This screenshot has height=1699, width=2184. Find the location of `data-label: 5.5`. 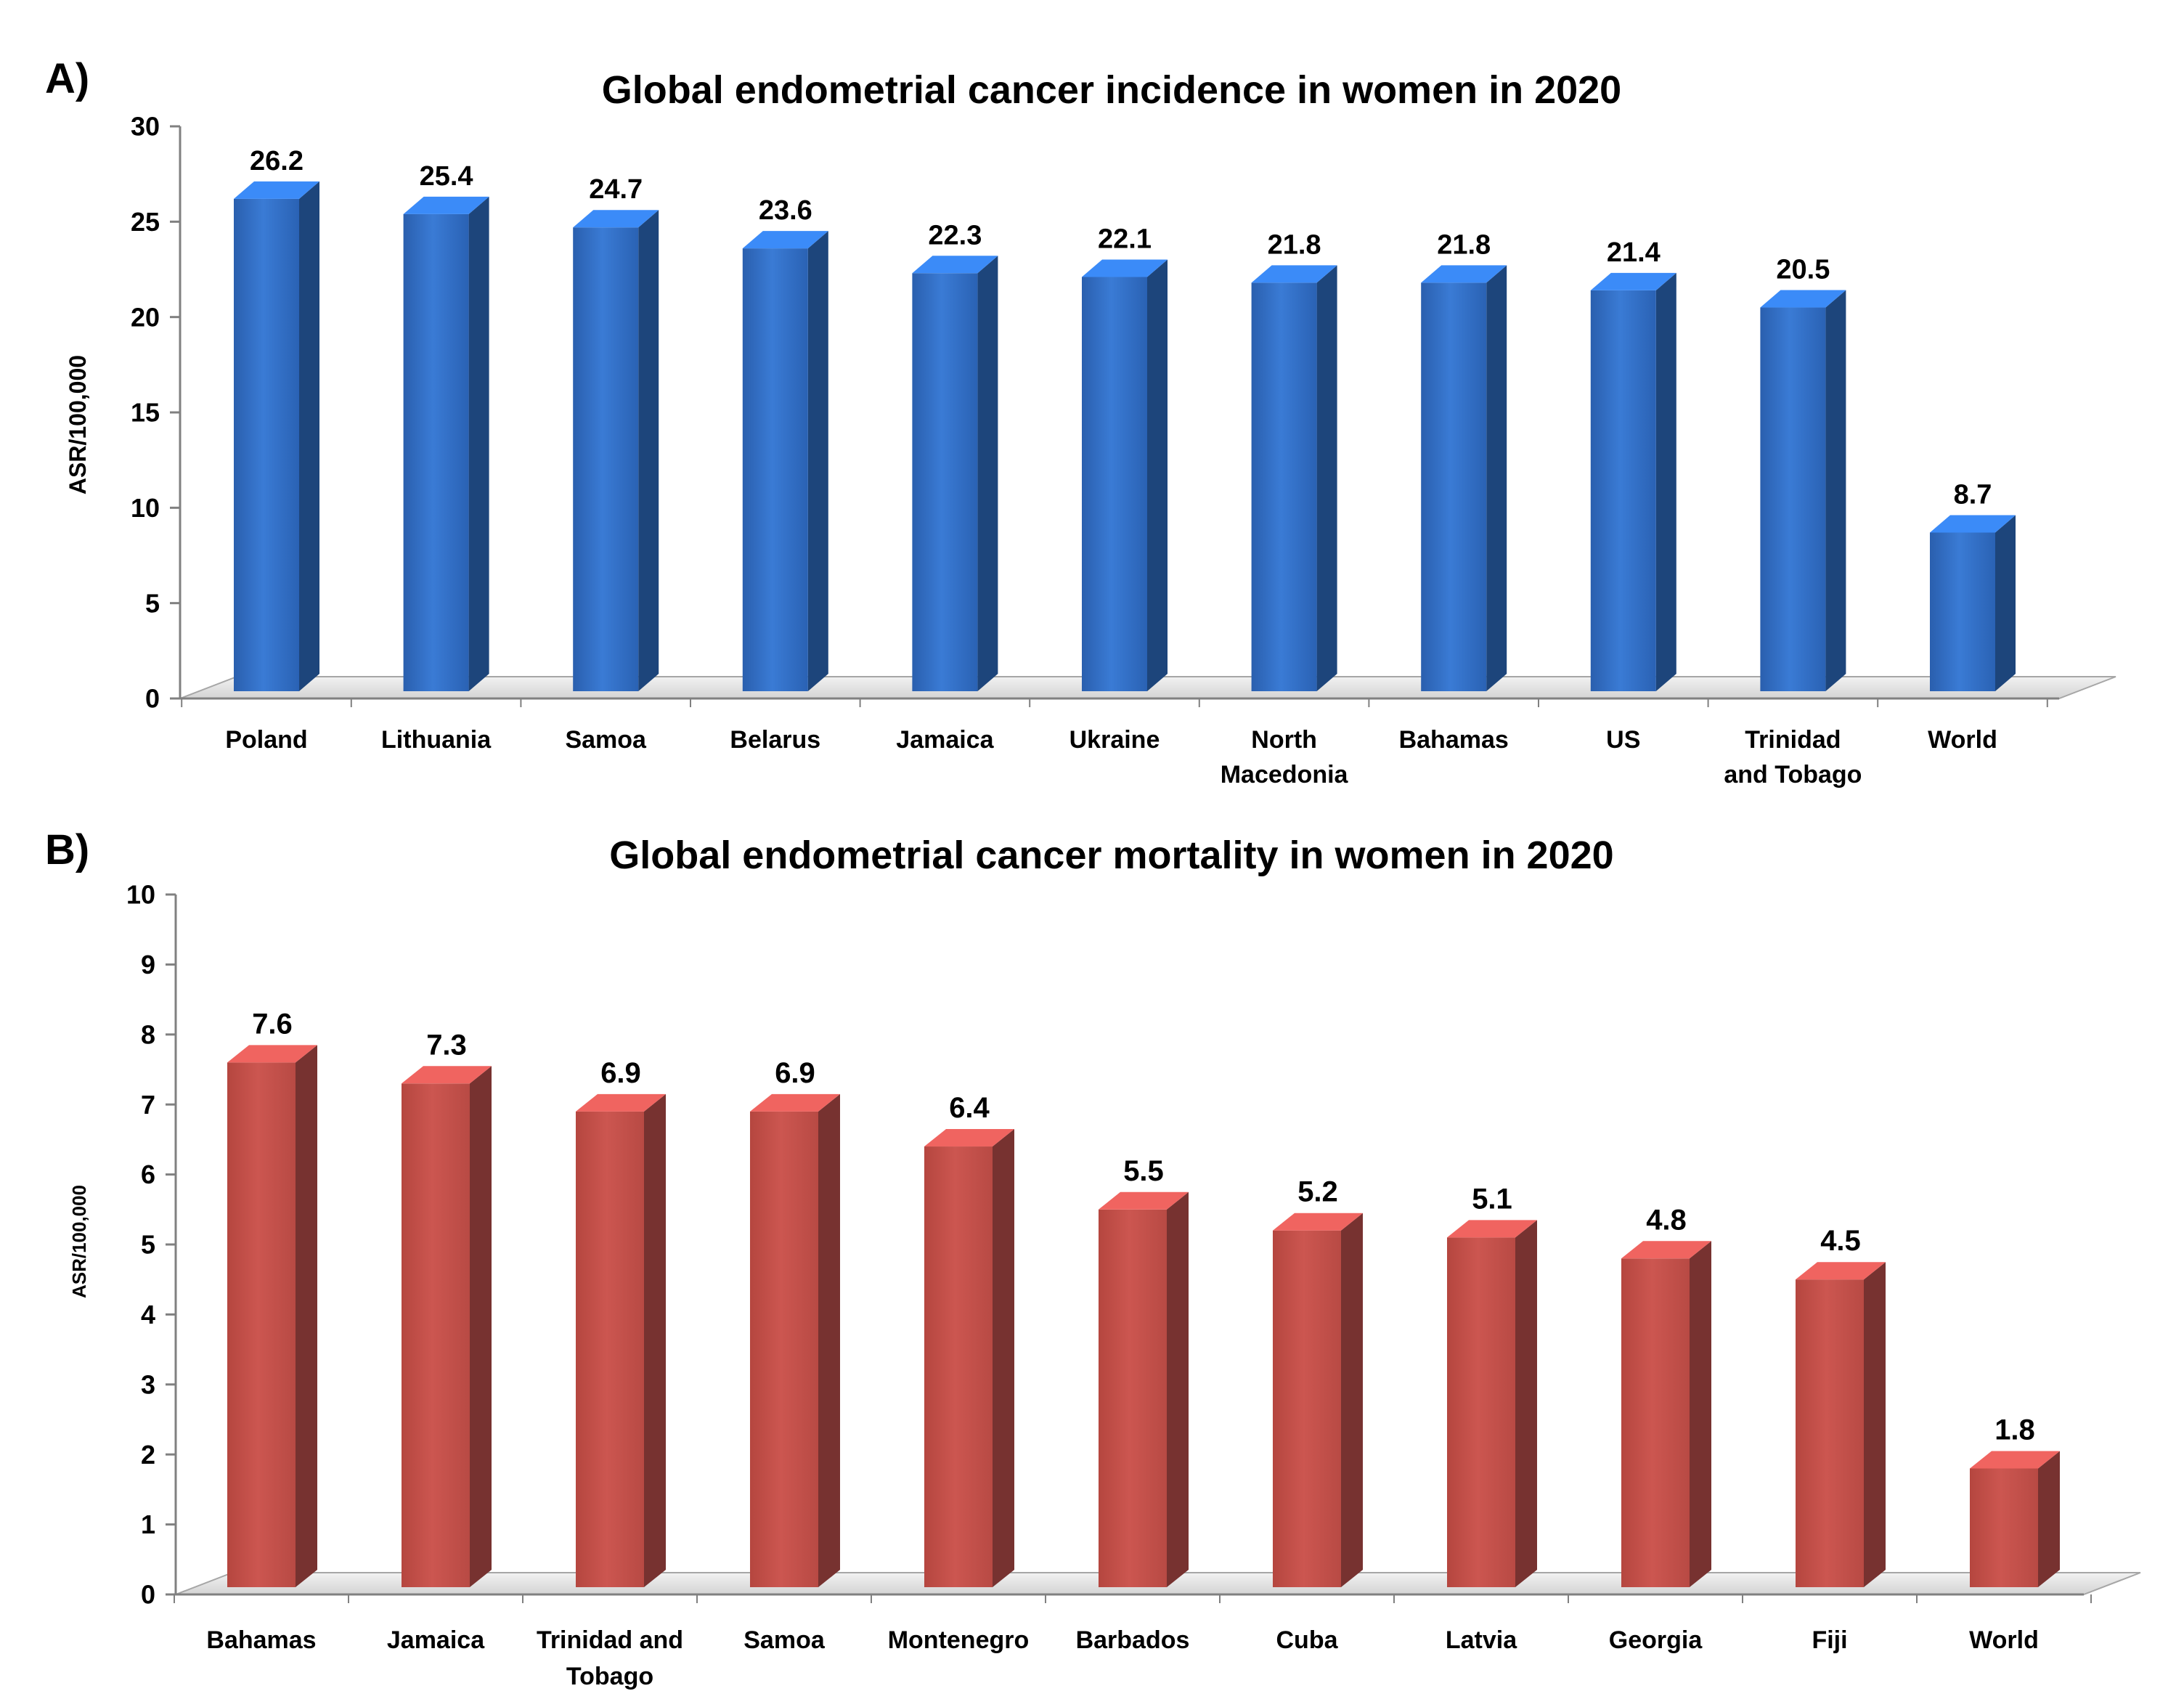

data-label: 5.5 is located at coordinates (1143, 1171).